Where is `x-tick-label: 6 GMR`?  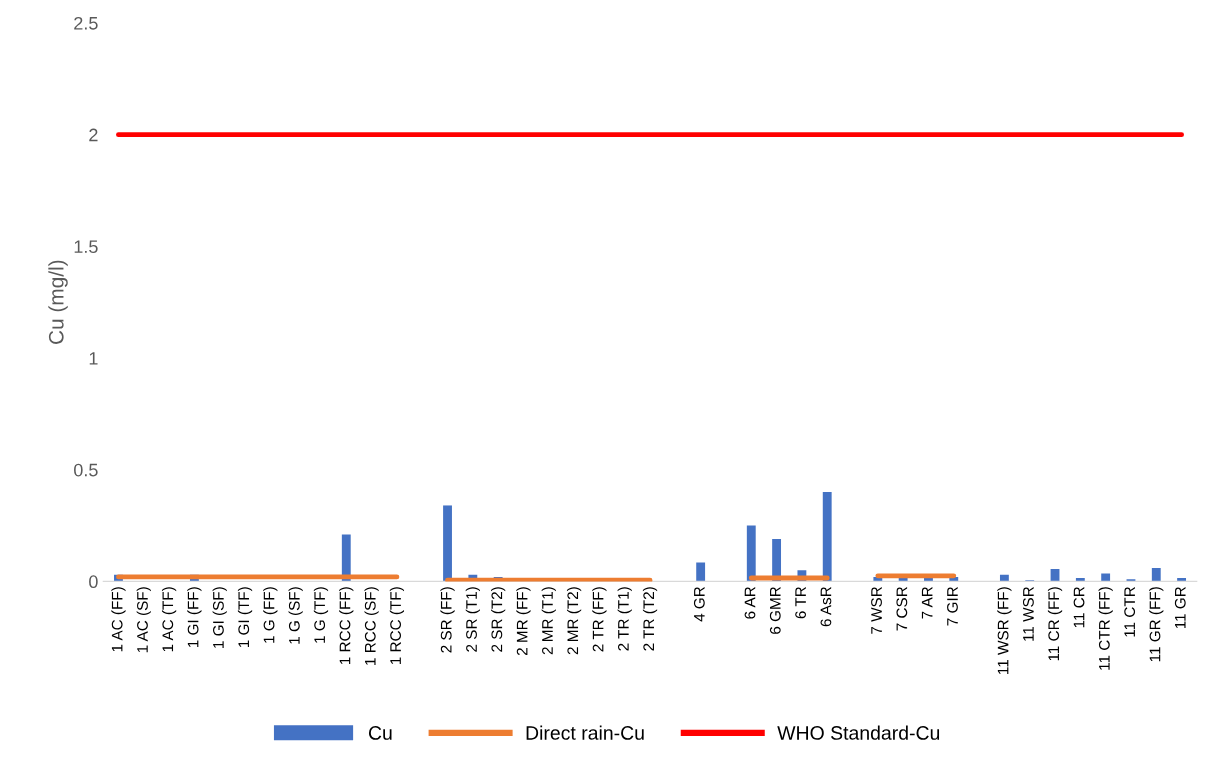 x-tick-label: 6 GMR is located at coordinates (775, 610).